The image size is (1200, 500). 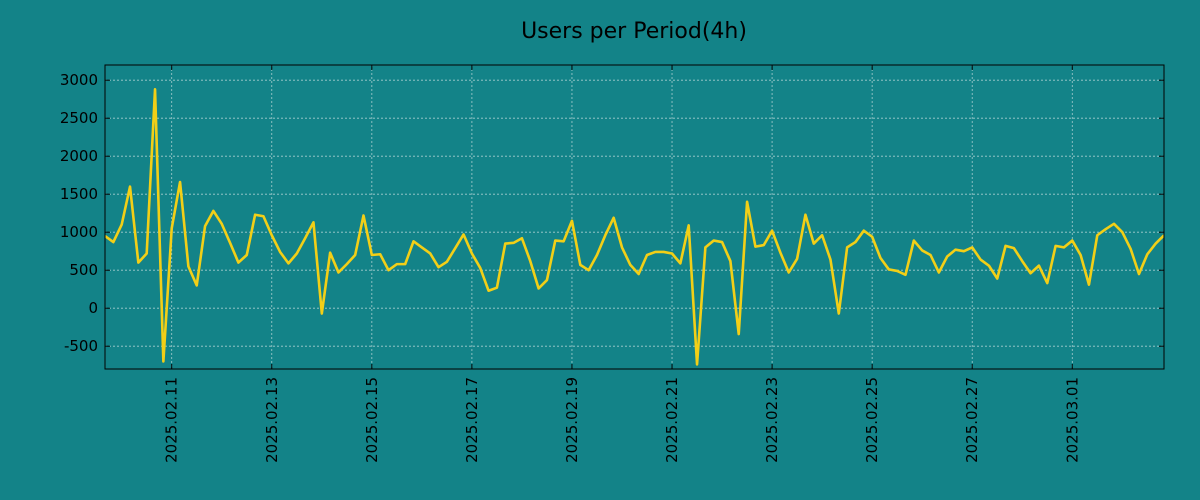 What do you see at coordinates (79, 194) in the screenshot?
I see `y-tick-label: 1500` at bounding box center [79, 194].